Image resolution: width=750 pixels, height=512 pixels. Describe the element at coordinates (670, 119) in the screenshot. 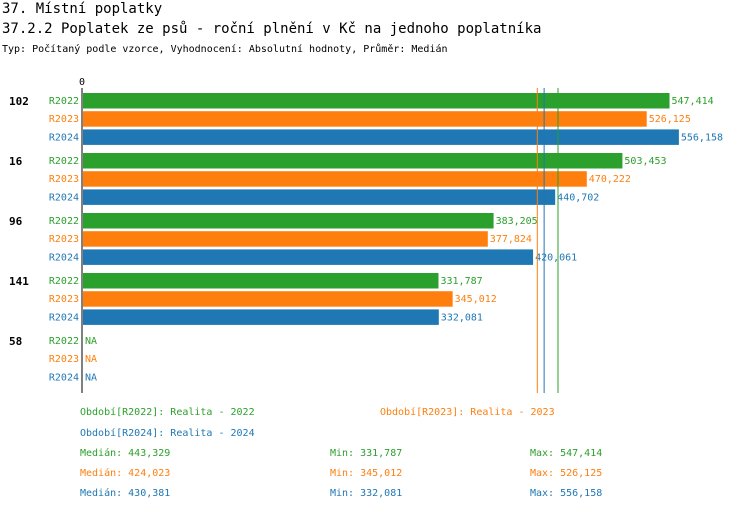

I see `data-label: 526,125` at that location.